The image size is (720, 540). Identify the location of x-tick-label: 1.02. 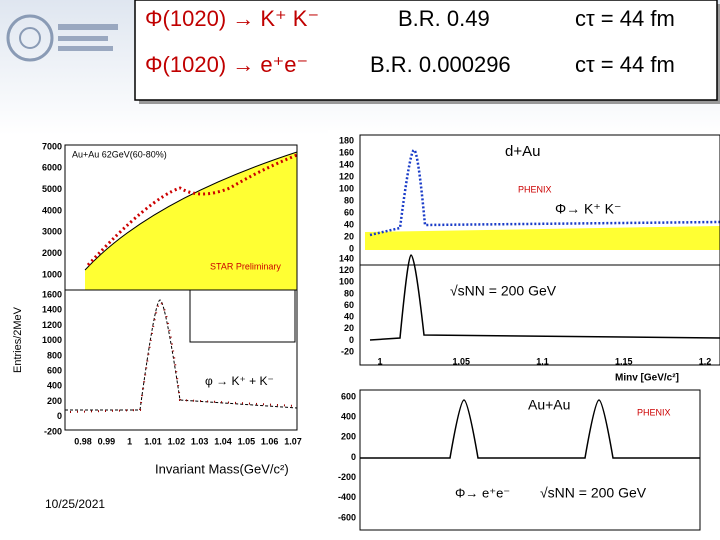
(177, 441).